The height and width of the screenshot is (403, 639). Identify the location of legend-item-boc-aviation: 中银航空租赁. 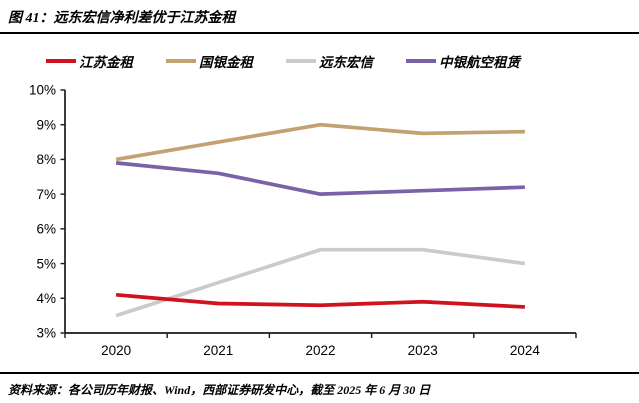
(463, 61).